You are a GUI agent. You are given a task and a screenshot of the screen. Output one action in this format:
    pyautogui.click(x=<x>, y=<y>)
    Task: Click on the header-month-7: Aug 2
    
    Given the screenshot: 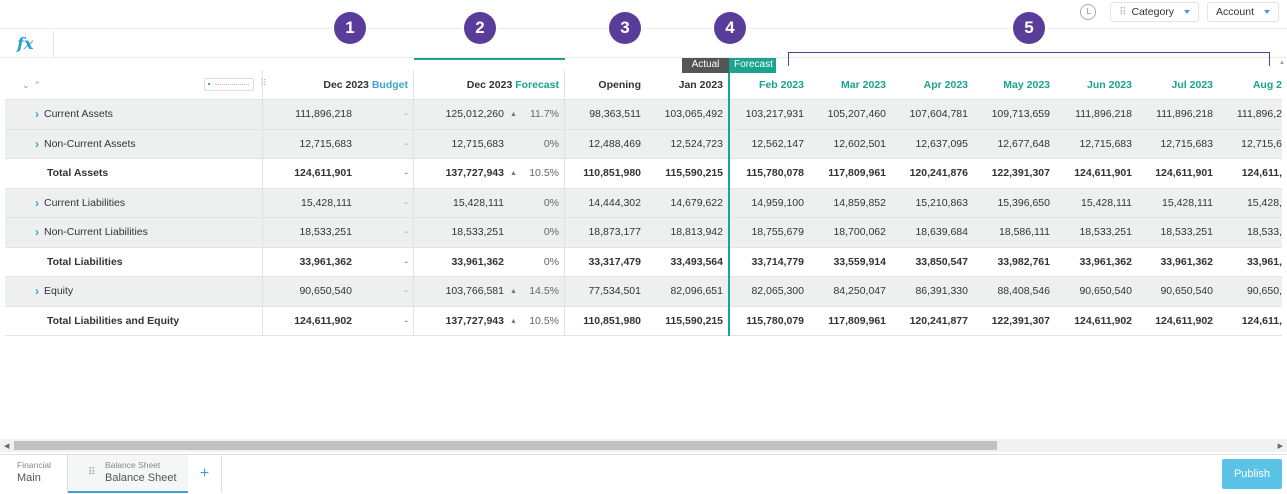 What is the action you would take?
    pyautogui.click(x=1267, y=84)
    